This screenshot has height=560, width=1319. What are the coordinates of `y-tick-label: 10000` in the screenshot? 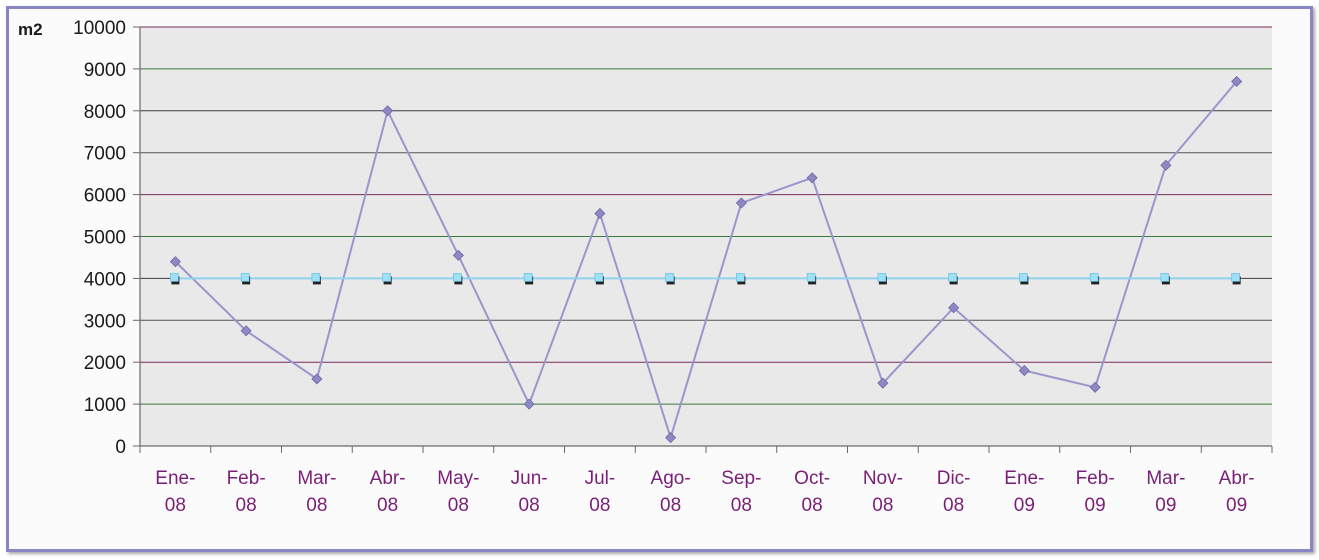 It's located at (99, 28).